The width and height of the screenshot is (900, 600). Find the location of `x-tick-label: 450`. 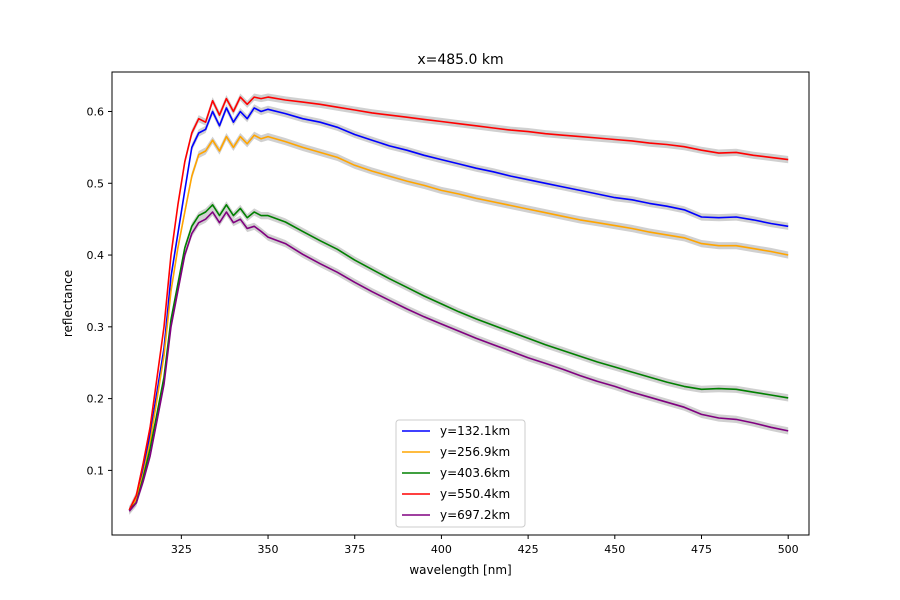

x-tick-label: 450 is located at coordinates (614, 549).